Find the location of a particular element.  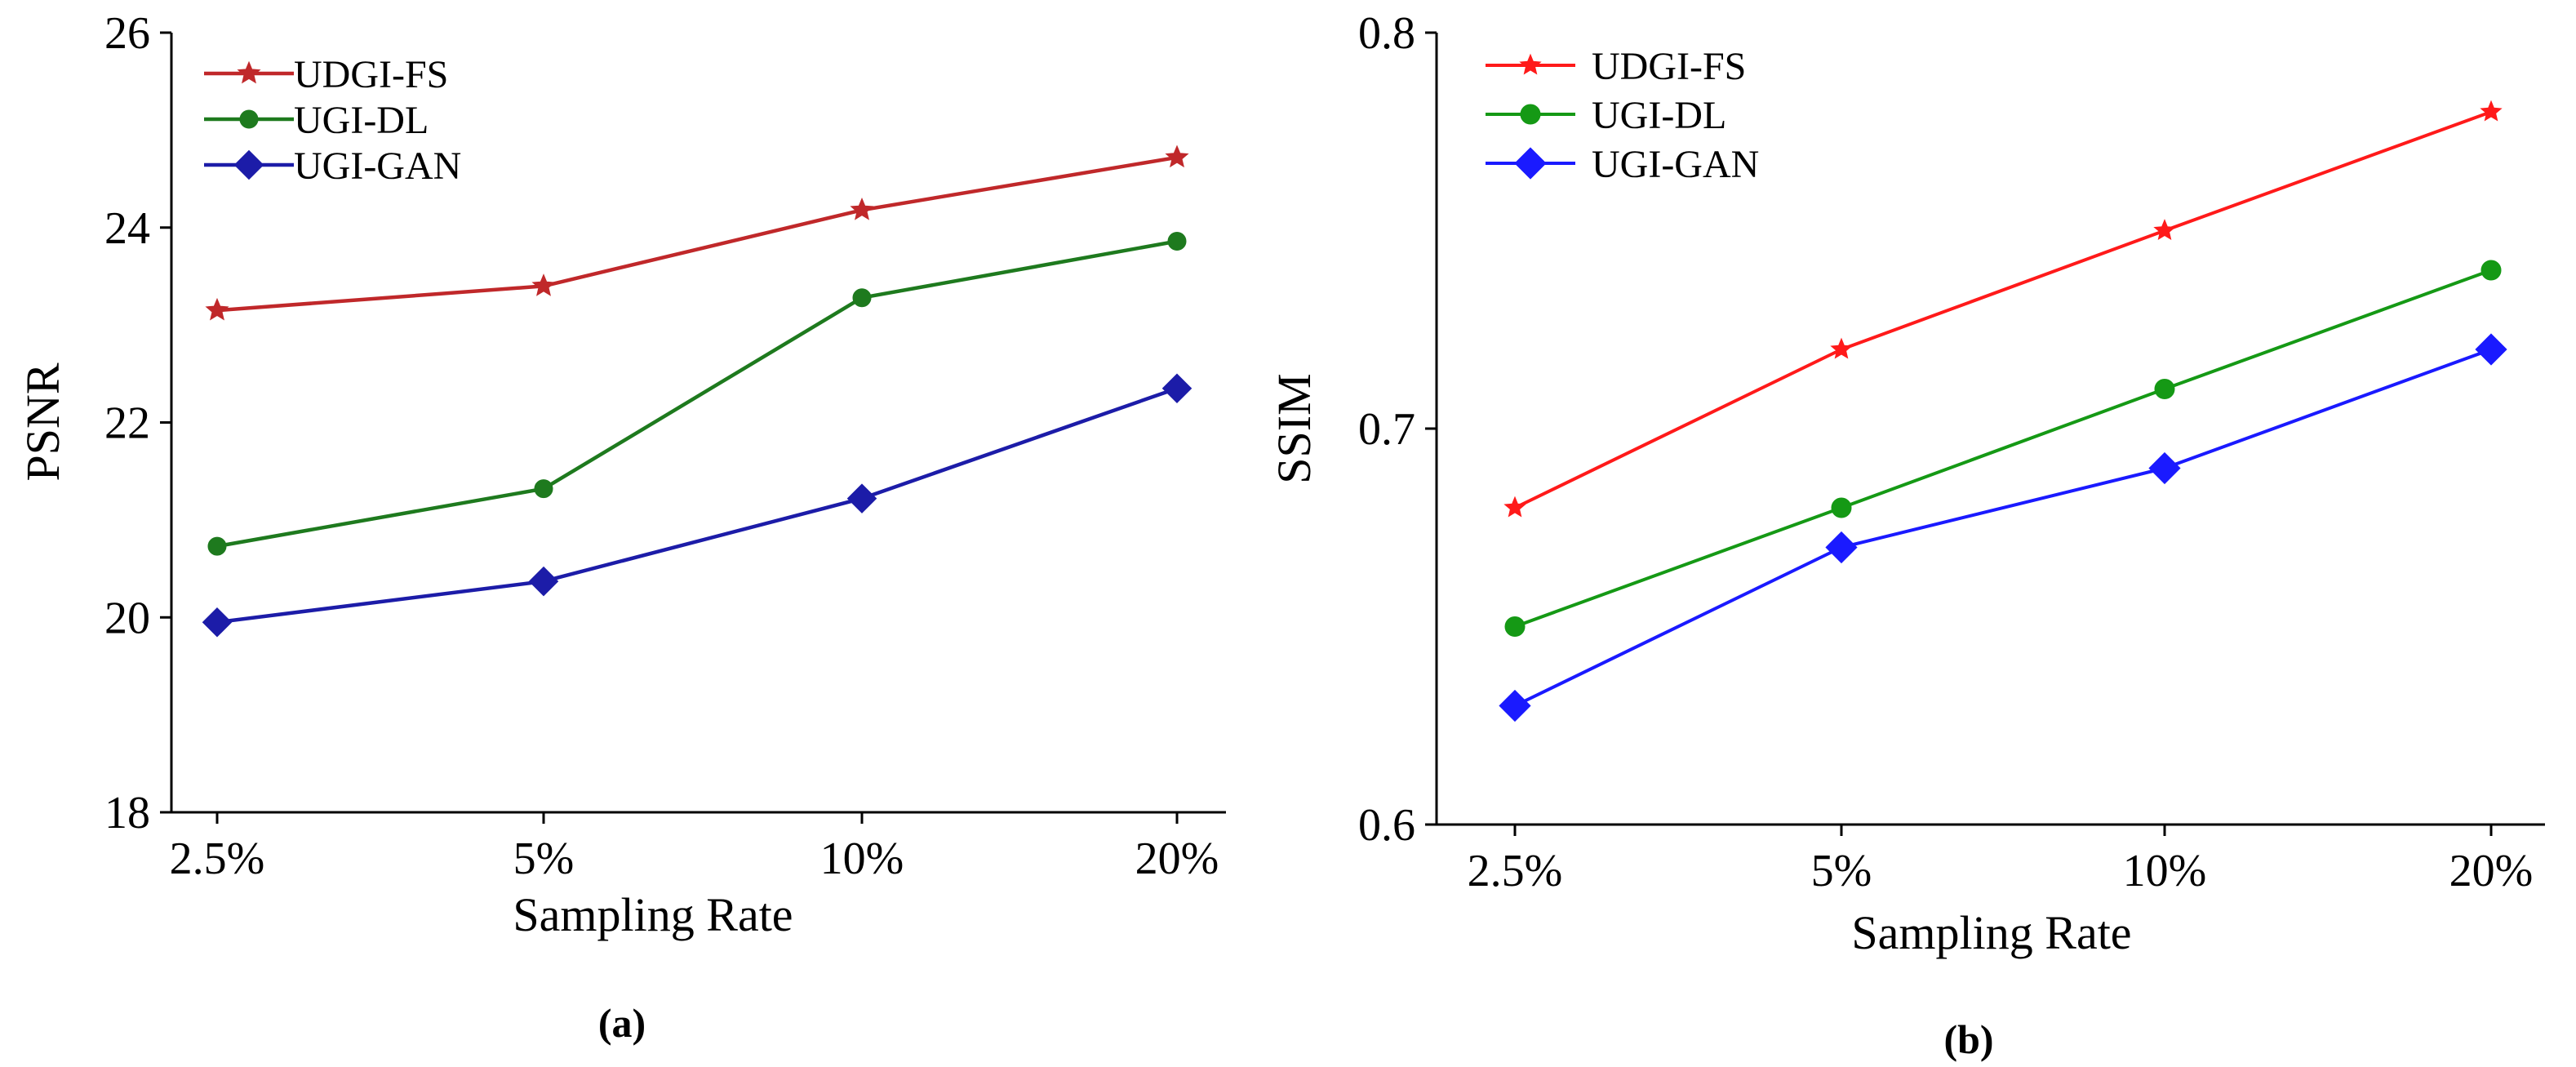

y-tick-label: 18 is located at coordinates (127, 813).